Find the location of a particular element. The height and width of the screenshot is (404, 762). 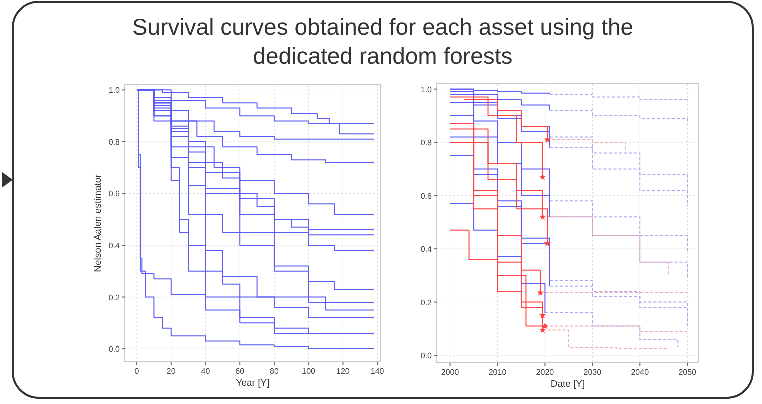

x-tick-label: 100 is located at coordinates (309, 371).